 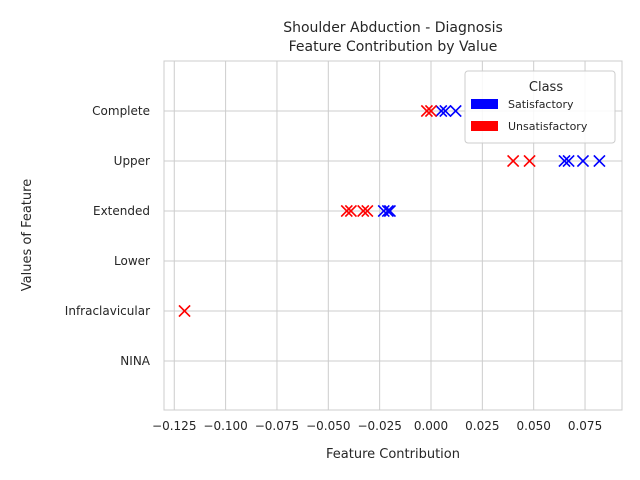 I want to click on legend-label-satisfactory: Satisfactory, so click(x=541, y=104).